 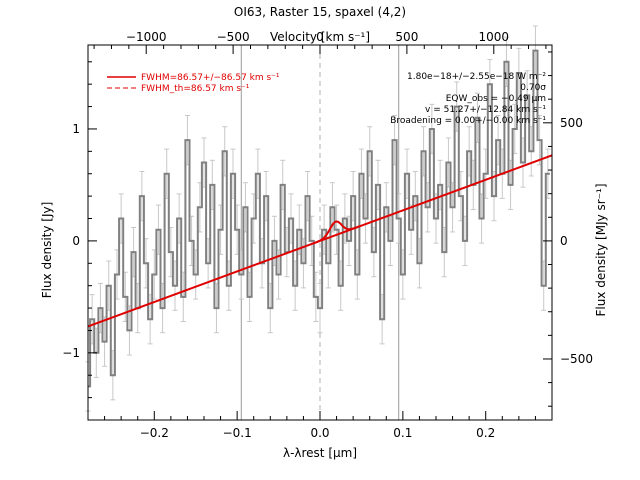 I want to click on x-tick-label: 0.0, so click(x=319, y=433).